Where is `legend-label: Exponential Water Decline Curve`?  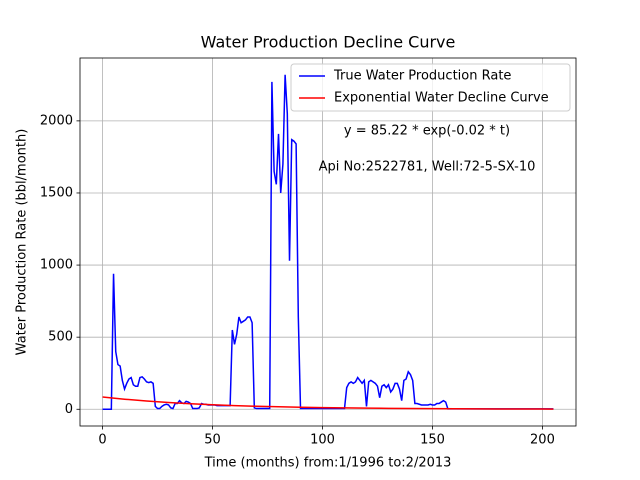
legend-label: Exponential Water Decline Curve is located at coordinates (441, 98).